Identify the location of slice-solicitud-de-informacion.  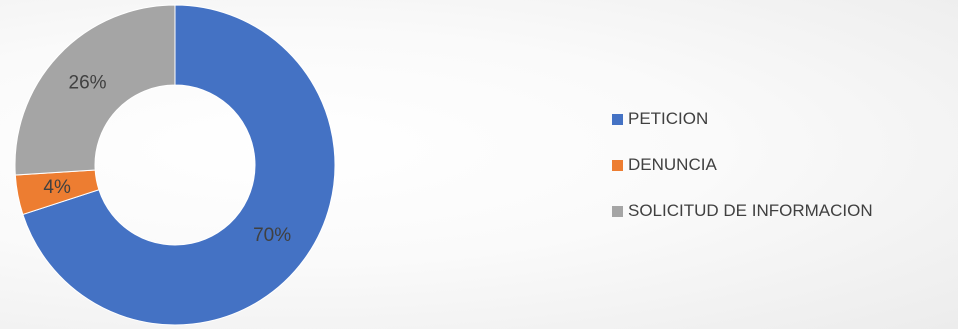
(95, 90).